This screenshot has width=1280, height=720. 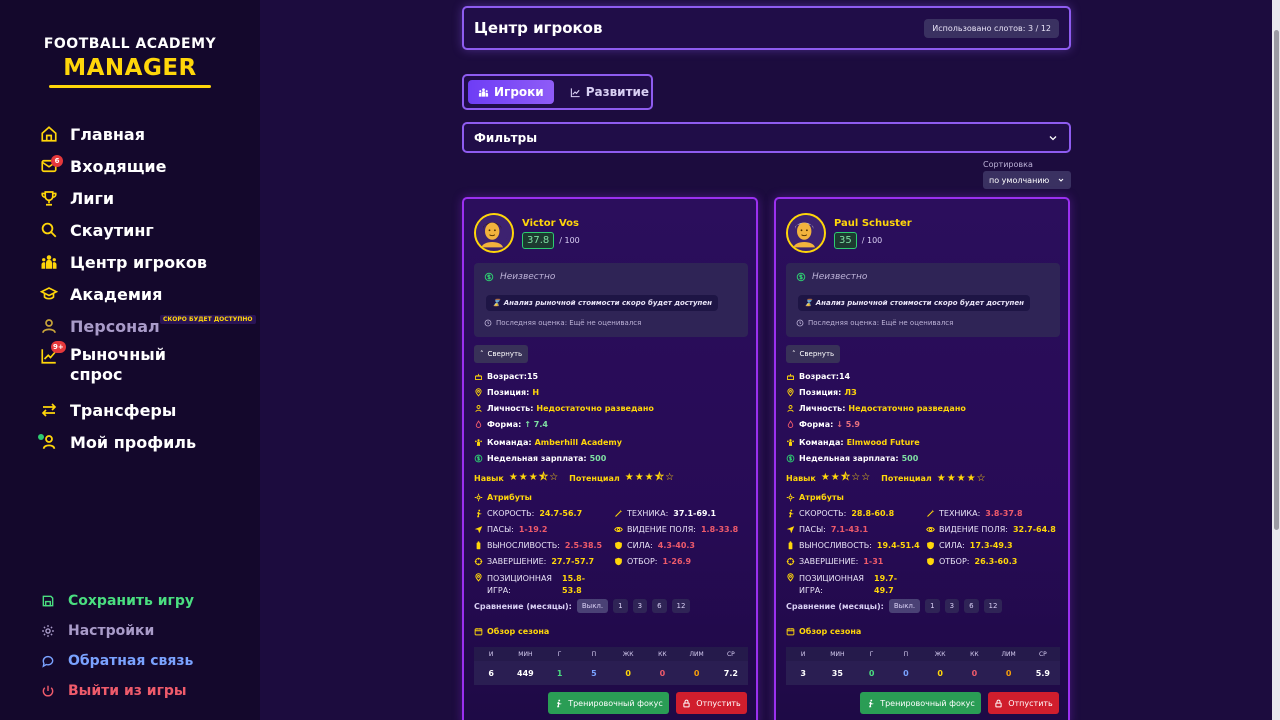 What do you see at coordinates (791, 513) in the screenshot?
I see `running-icon` at bounding box center [791, 513].